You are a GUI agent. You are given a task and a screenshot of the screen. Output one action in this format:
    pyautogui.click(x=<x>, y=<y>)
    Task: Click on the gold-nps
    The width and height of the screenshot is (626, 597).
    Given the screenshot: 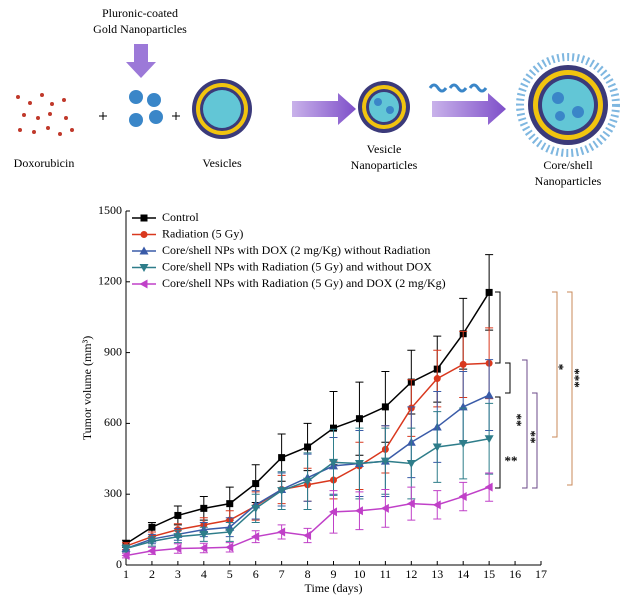 What is the action you would take?
    pyautogui.click(x=146, y=108)
    